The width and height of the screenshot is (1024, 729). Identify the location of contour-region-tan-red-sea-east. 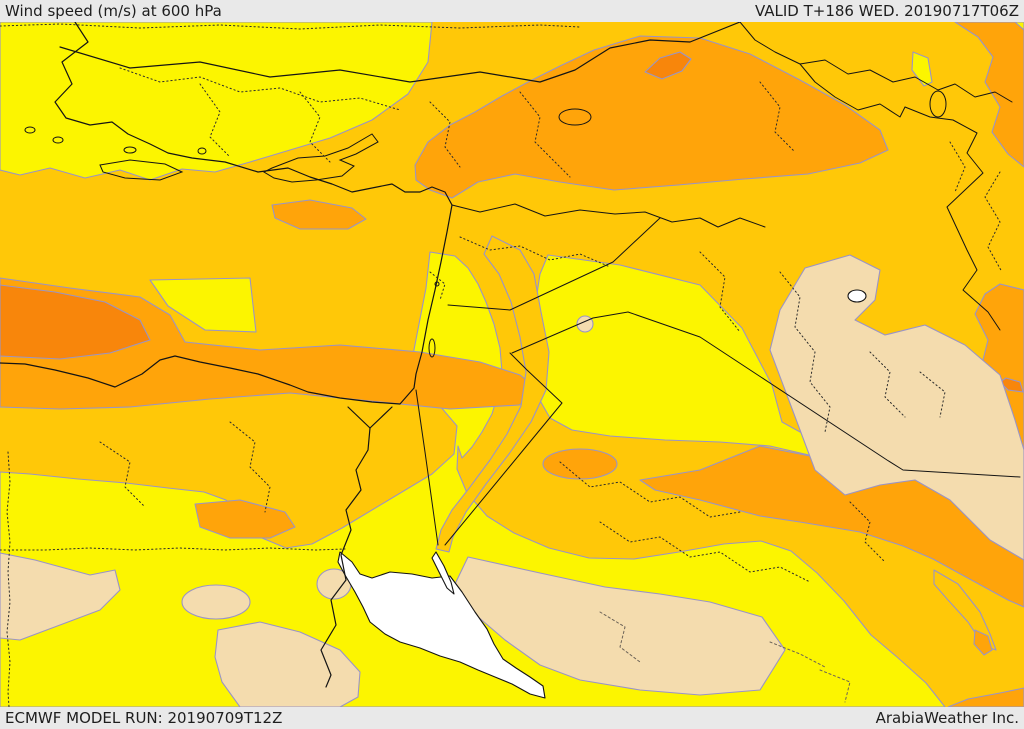
(620, 626).